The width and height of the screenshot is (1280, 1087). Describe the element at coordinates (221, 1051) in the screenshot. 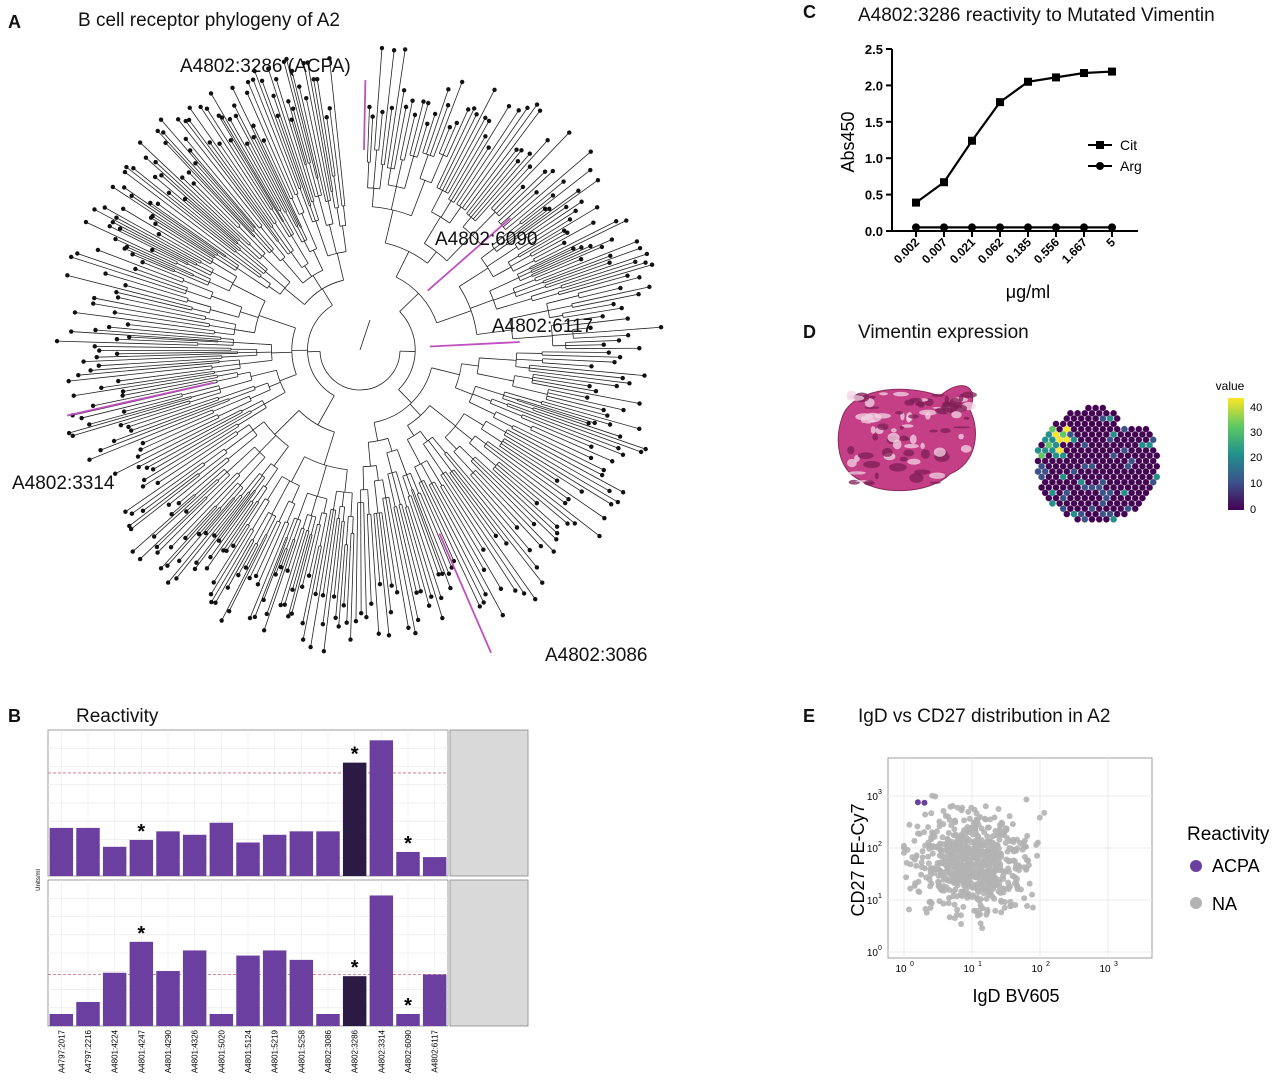

I see `x-tick-label: A4801:5020` at that location.